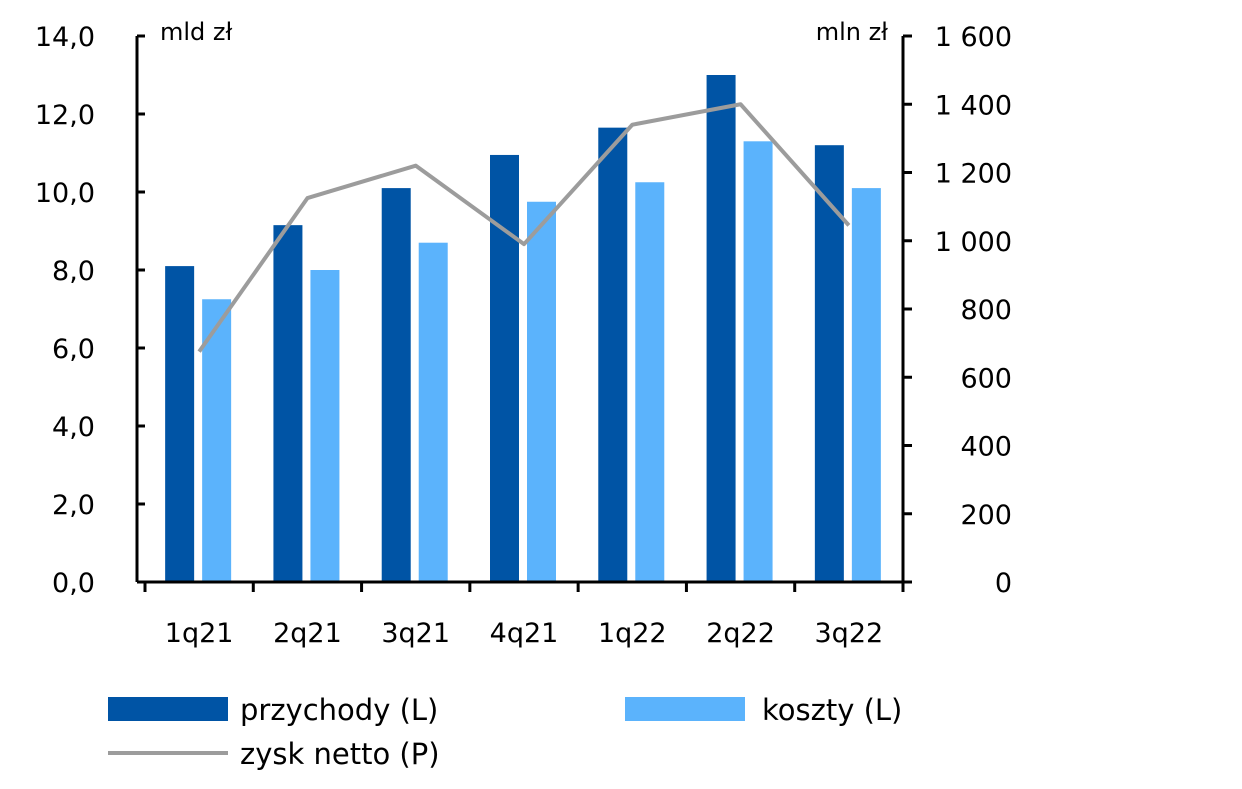  What do you see at coordinates (849, 633) in the screenshot?
I see `x-tick-label: 3q22` at bounding box center [849, 633].